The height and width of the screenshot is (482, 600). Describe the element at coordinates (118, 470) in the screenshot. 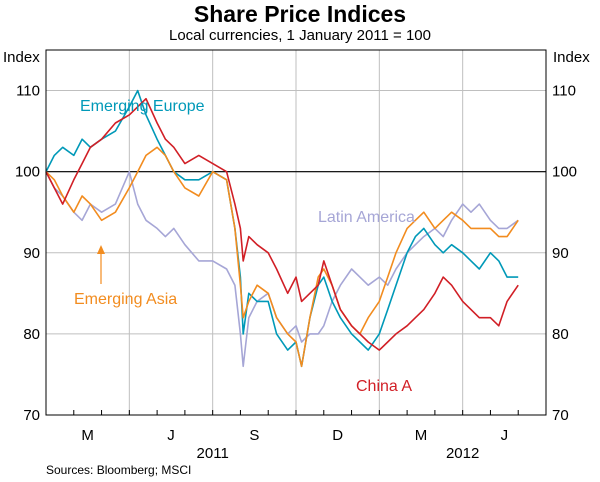

I see `source-note: Sources: Bloomberg; MSCI` at that location.